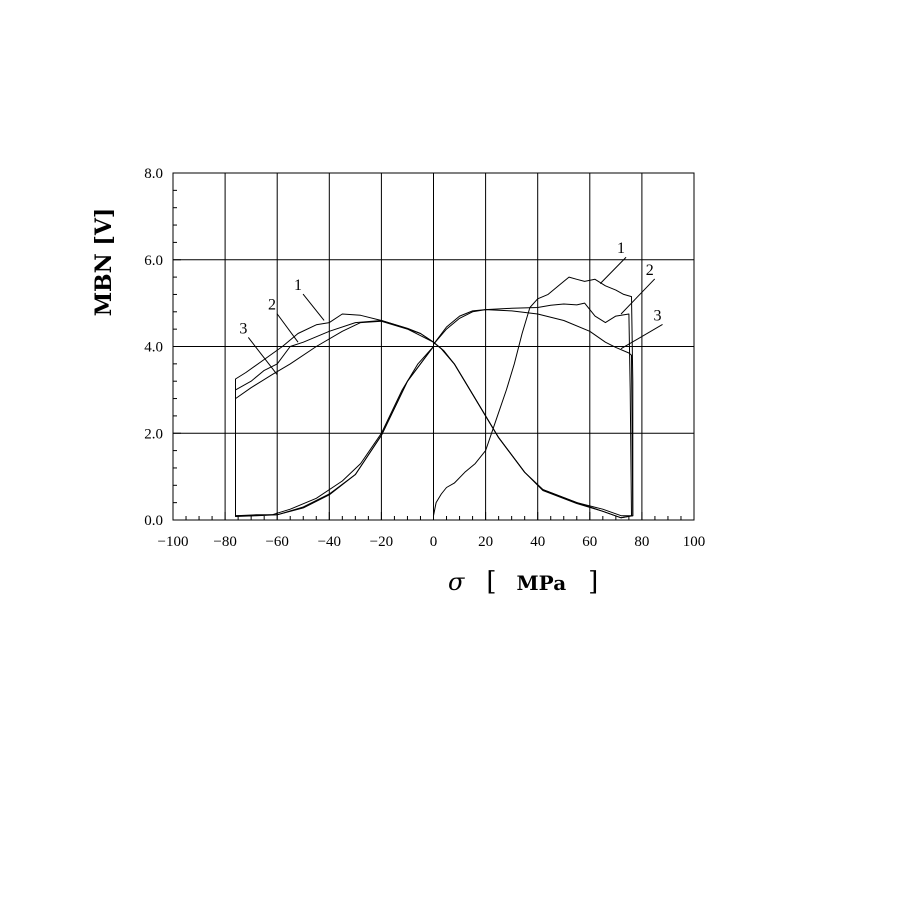 The width and height of the screenshot is (910, 910). What do you see at coordinates (153, 348) in the screenshot?
I see `y-tick-label: 4.0` at bounding box center [153, 348].